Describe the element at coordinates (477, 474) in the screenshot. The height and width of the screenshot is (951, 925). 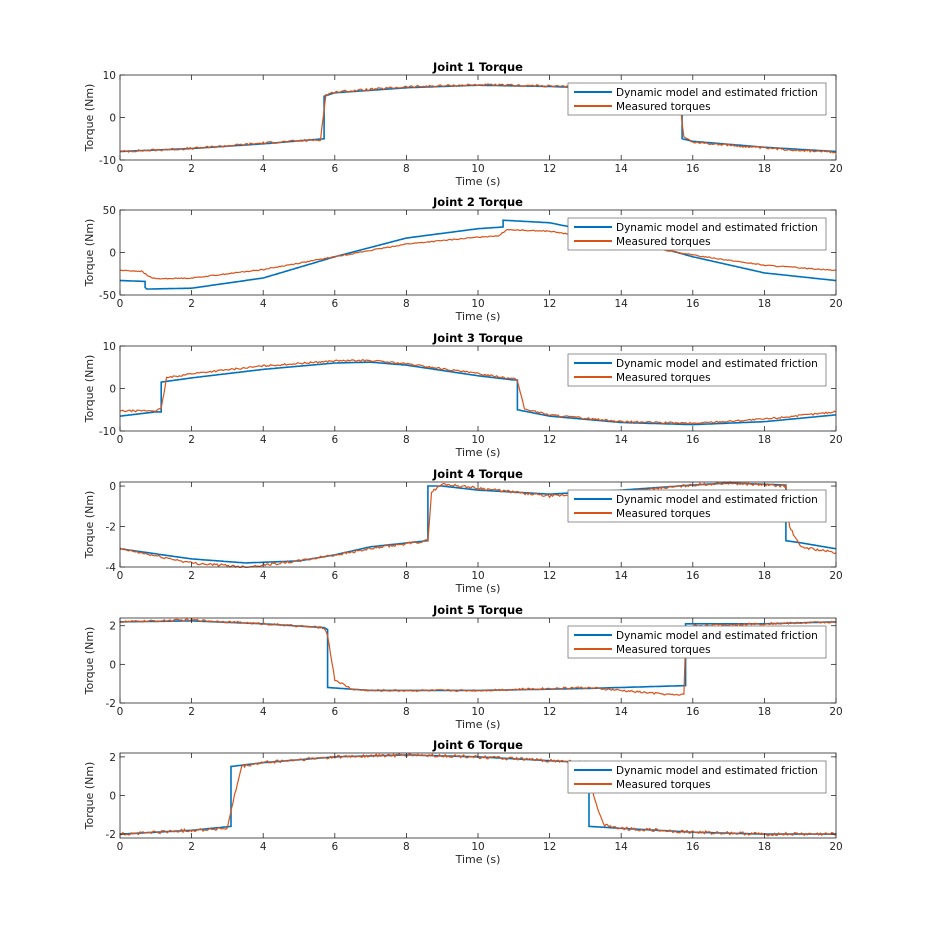
I see `chart-title: Joint 4 Torque` at that location.